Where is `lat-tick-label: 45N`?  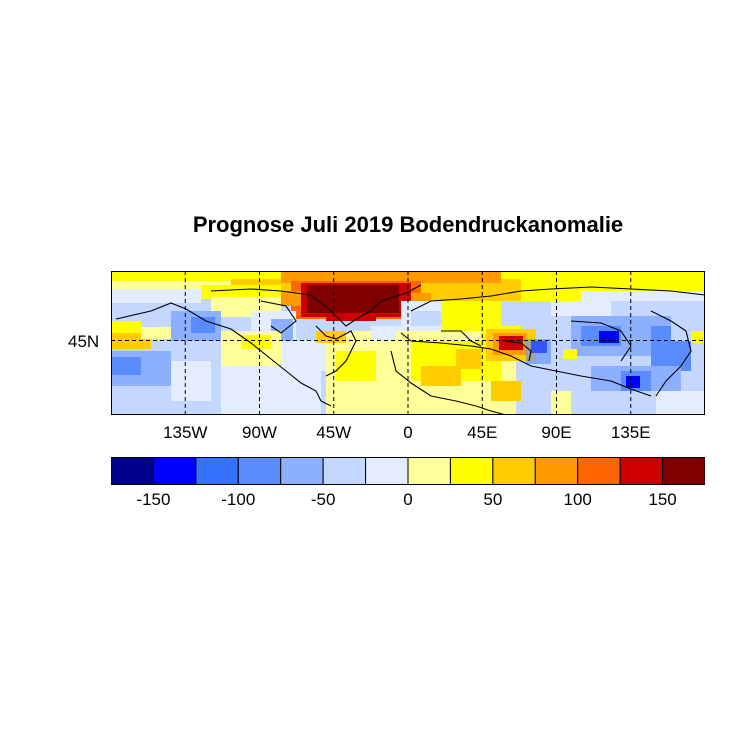 lat-tick-label: 45N is located at coordinates (84, 341).